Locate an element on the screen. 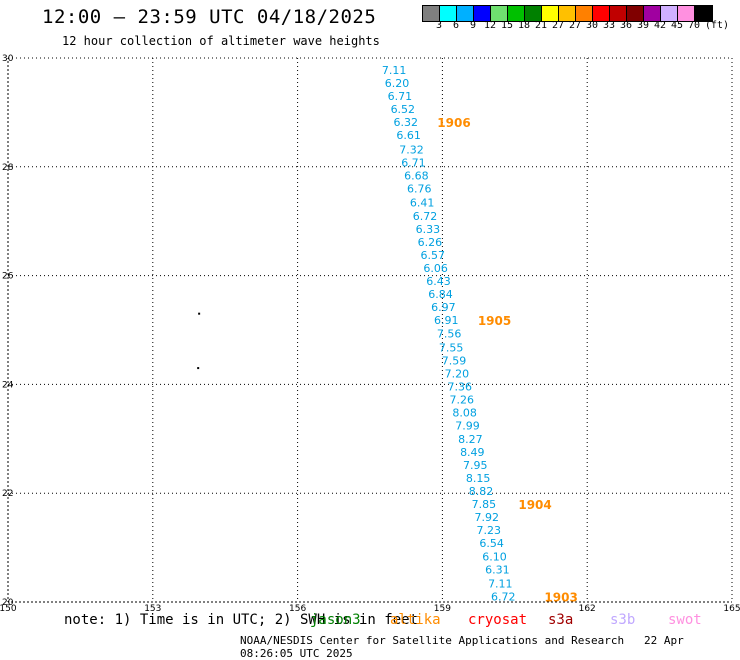 This screenshot has height=660, width=740. wave-height-label: 6.91 is located at coordinates (446, 320).